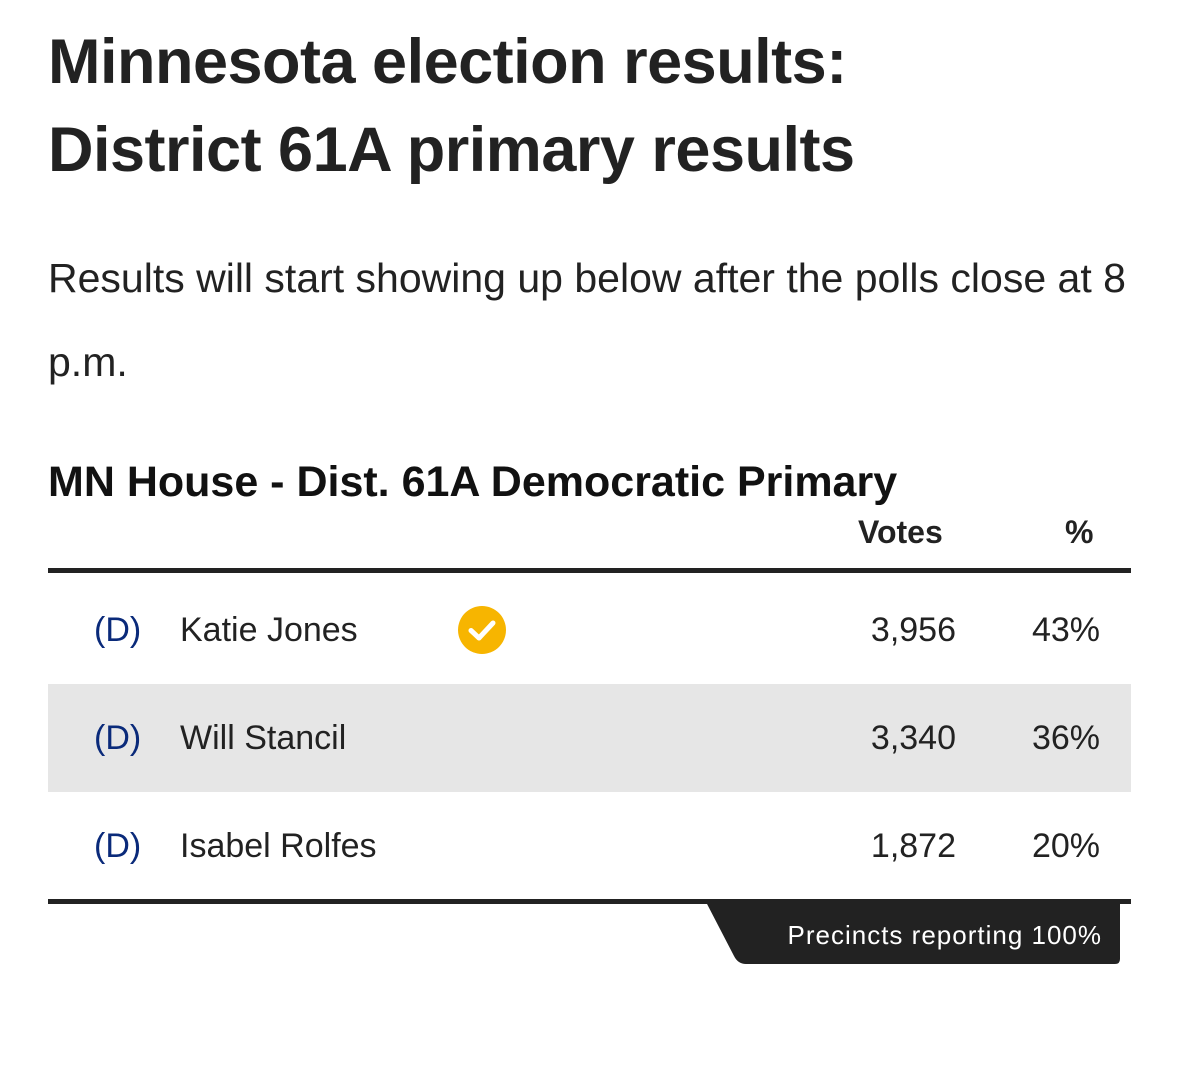 The image size is (1179, 1085). I want to click on candidate-votes: 1,872, so click(913, 846).